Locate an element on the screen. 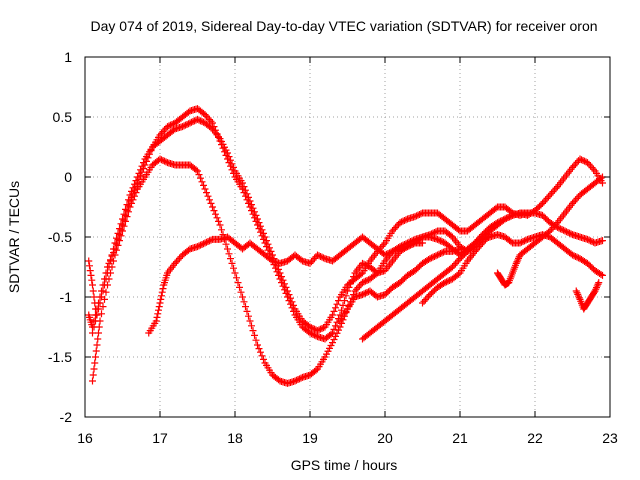 Image resolution: width=640 pixels, height=480 pixels. x-tick-label: 23 is located at coordinates (610, 438).